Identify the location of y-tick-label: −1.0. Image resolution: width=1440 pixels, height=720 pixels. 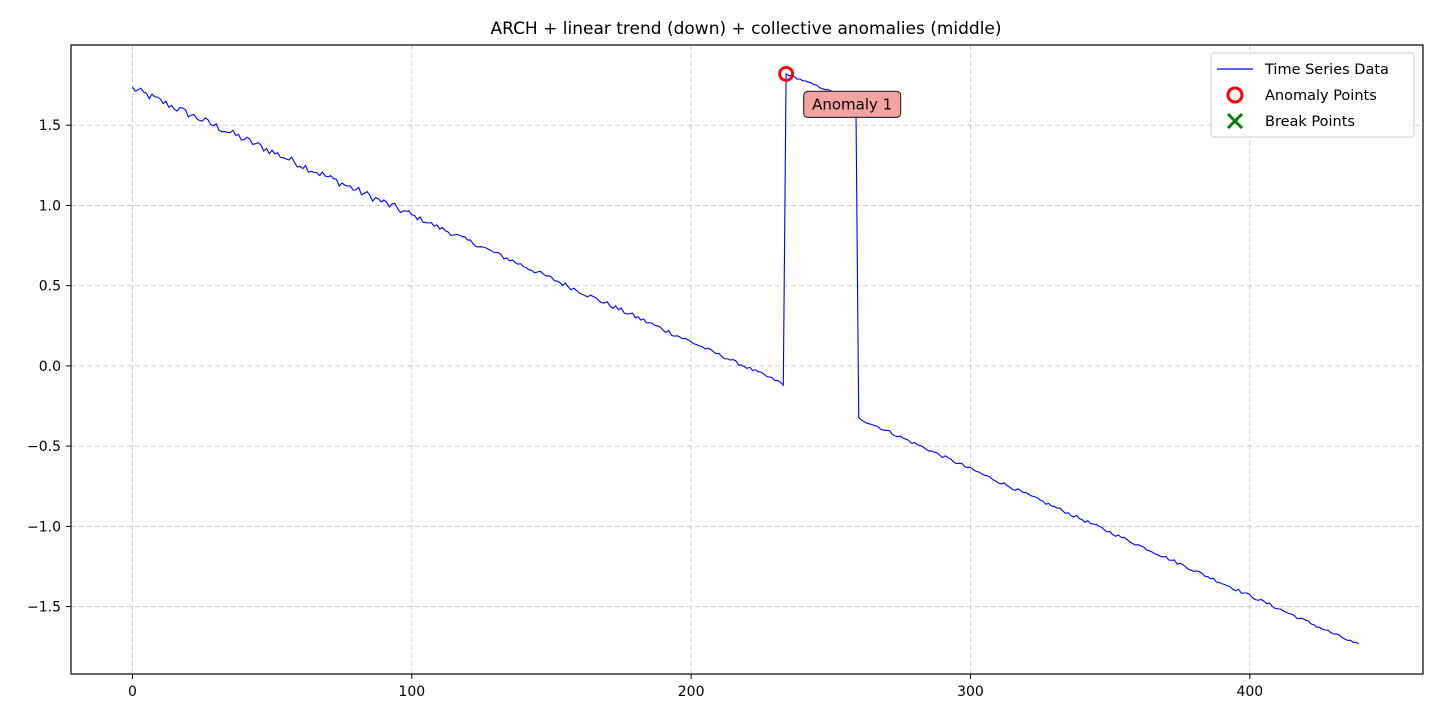
(44, 527).